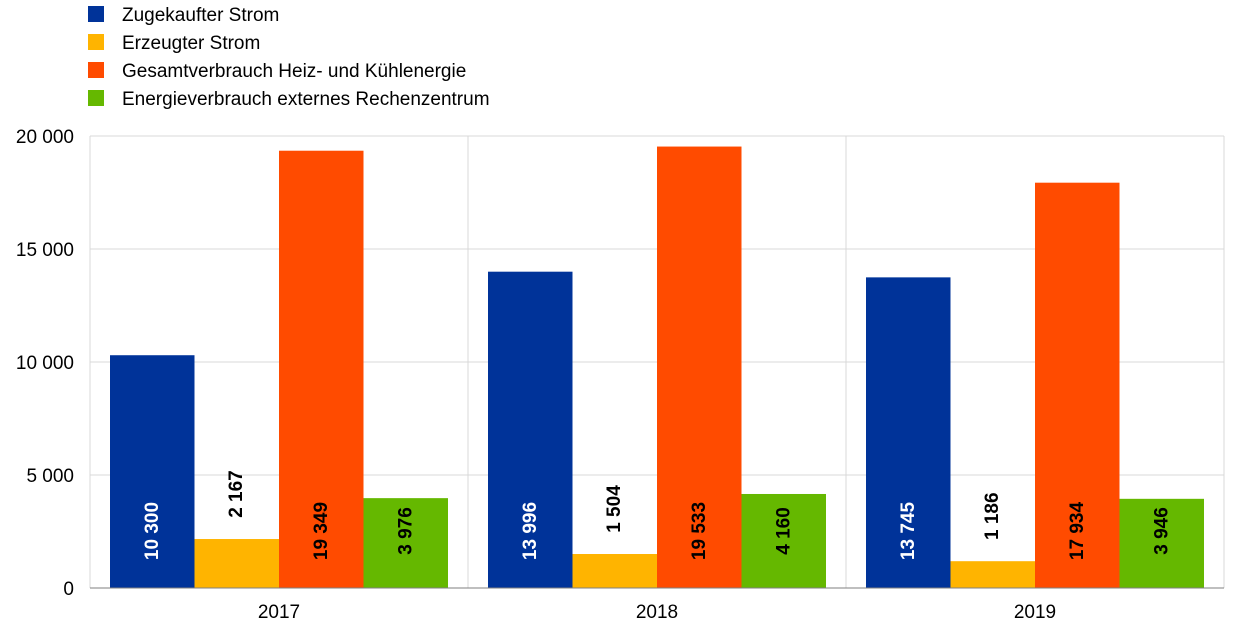 The width and height of the screenshot is (1240, 633). Describe the element at coordinates (321, 531) in the screenshot. I see `data-label-2017-series-3: 19 349` at that location.